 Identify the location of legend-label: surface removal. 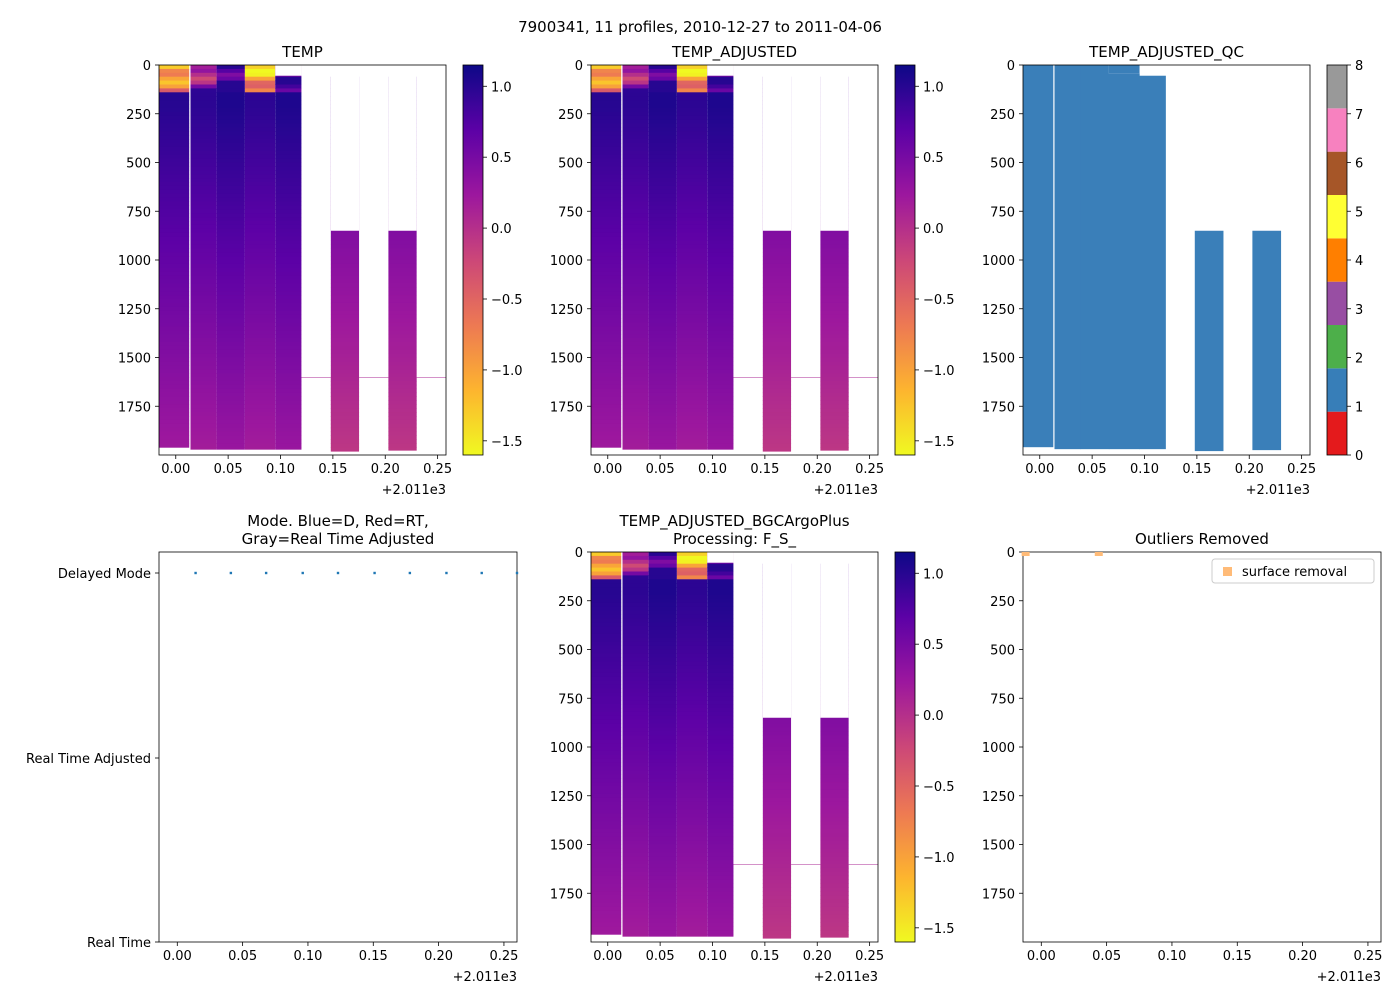
(1294, 572).